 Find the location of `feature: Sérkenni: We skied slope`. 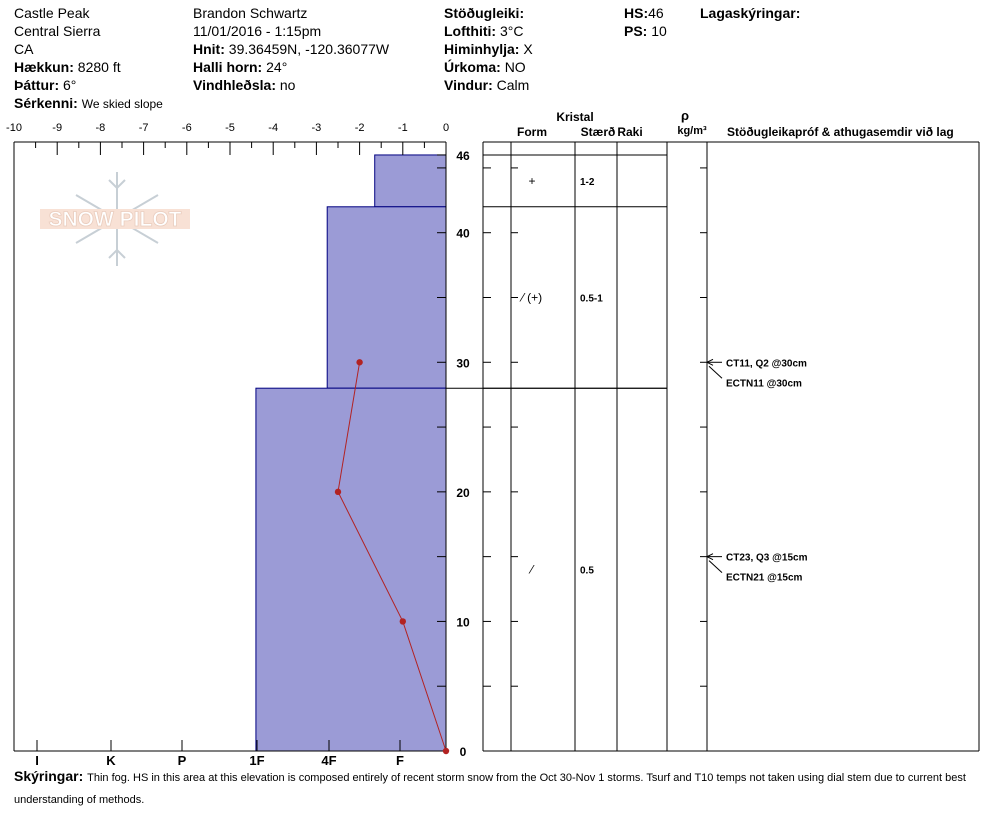

feature: Sérkenni: We skied slope is located at coordinates (88, 103).